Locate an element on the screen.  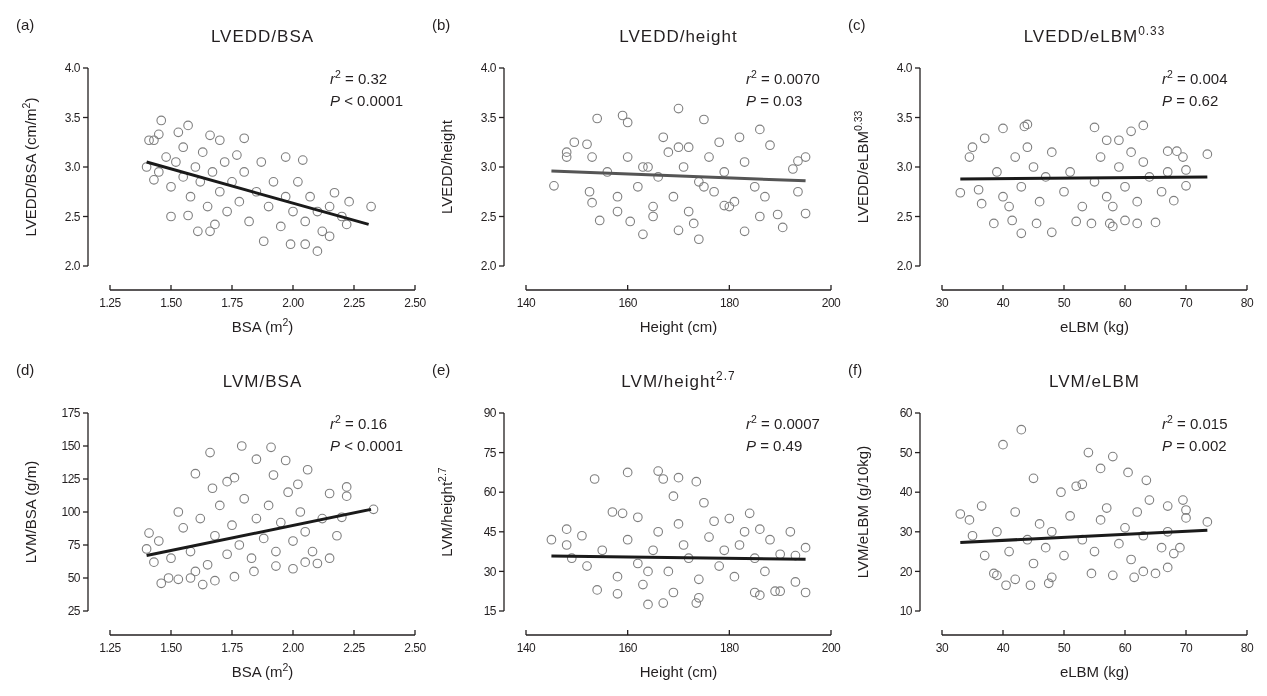
annotation: r$^{2}$ = 0.015 is located at coordinates (1195, 422).